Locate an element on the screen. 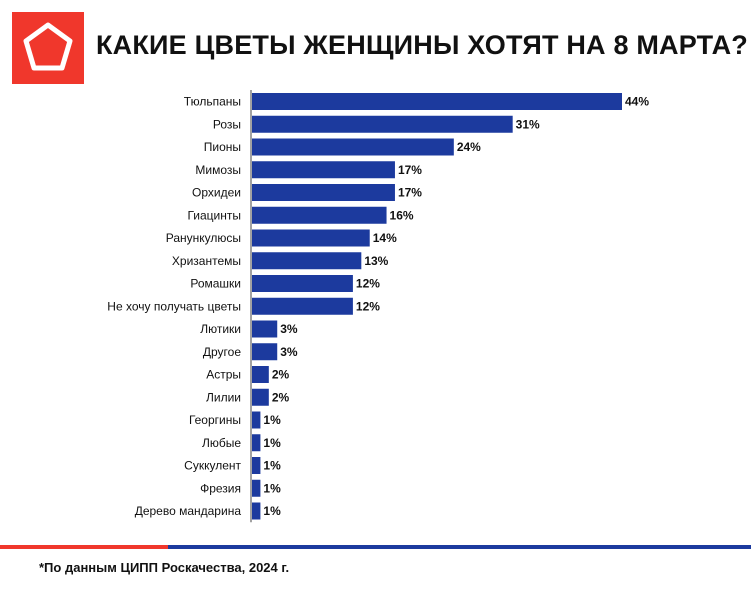  divider is located at coordinates (375, 547).